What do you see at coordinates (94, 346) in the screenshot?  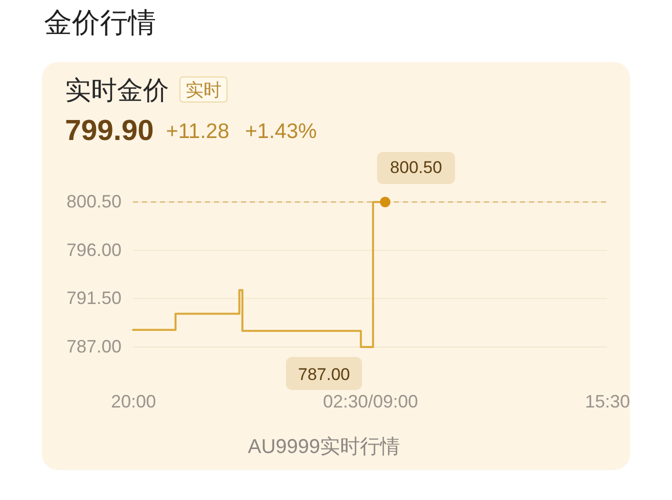 I see `y-tick-label: 787.00` at bounding box center [94, 346].